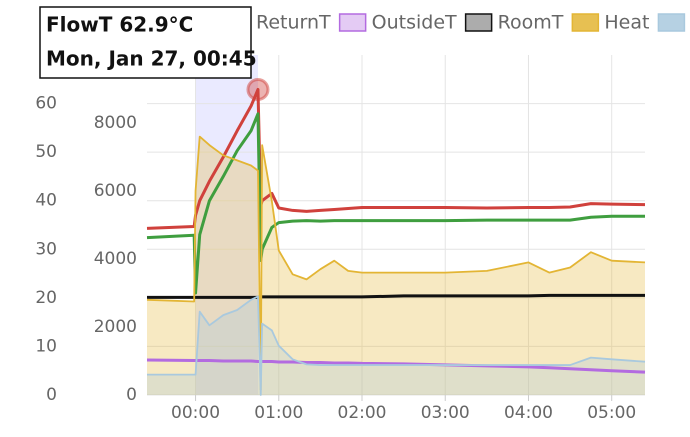  Describe the element at coordinates (293, 23) in the screenshot. I see `legend-label: ReturnT` at that location.